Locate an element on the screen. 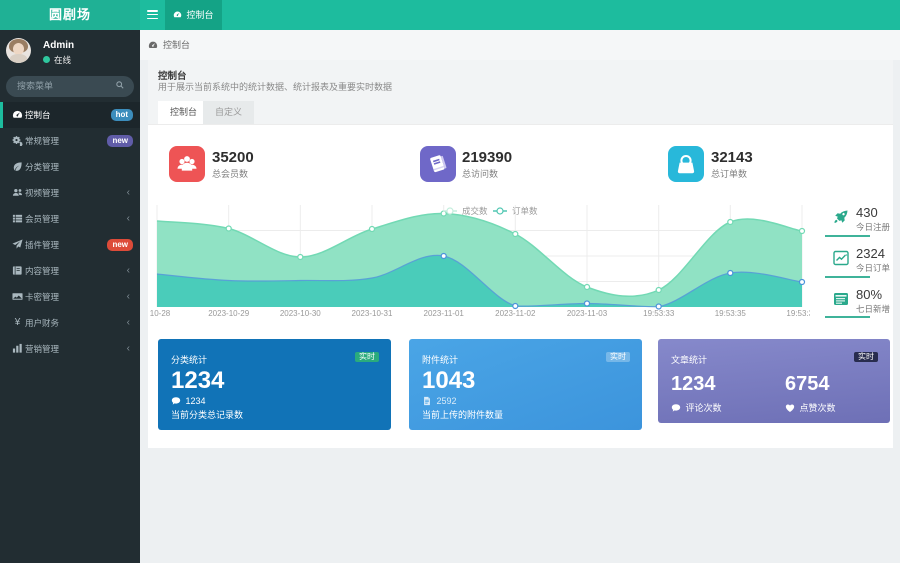 The width and height of the screenshot is (900, 563). svg-text: 10-28 is located at coordinates (160, 313).